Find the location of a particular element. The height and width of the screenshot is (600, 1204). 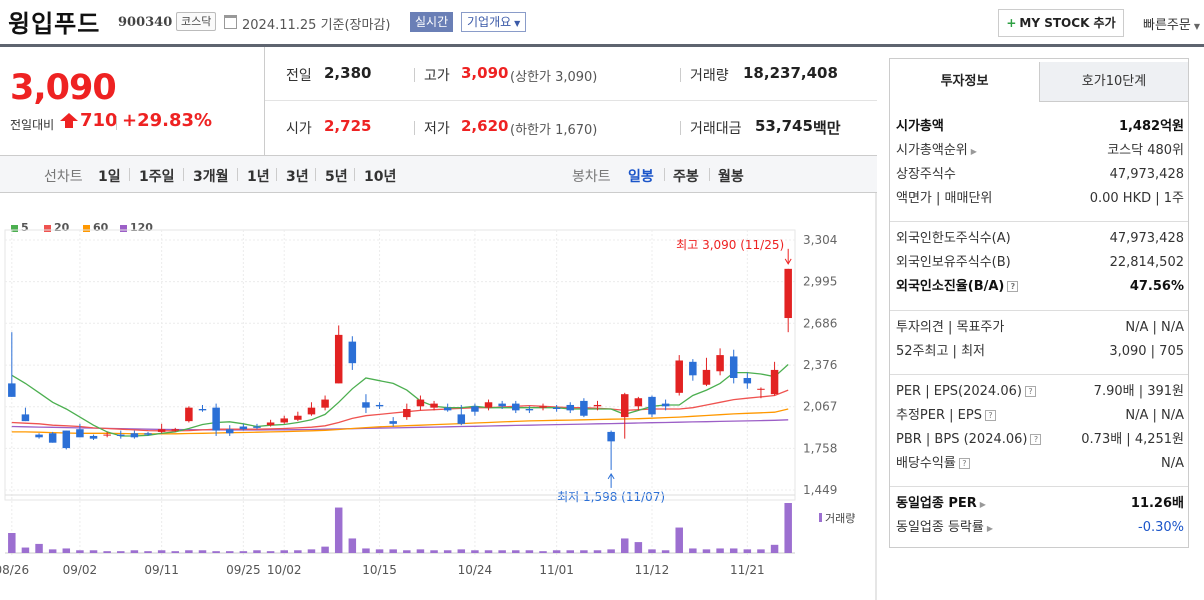

tab-5y: 5년 is located at coordinates (336, 177).